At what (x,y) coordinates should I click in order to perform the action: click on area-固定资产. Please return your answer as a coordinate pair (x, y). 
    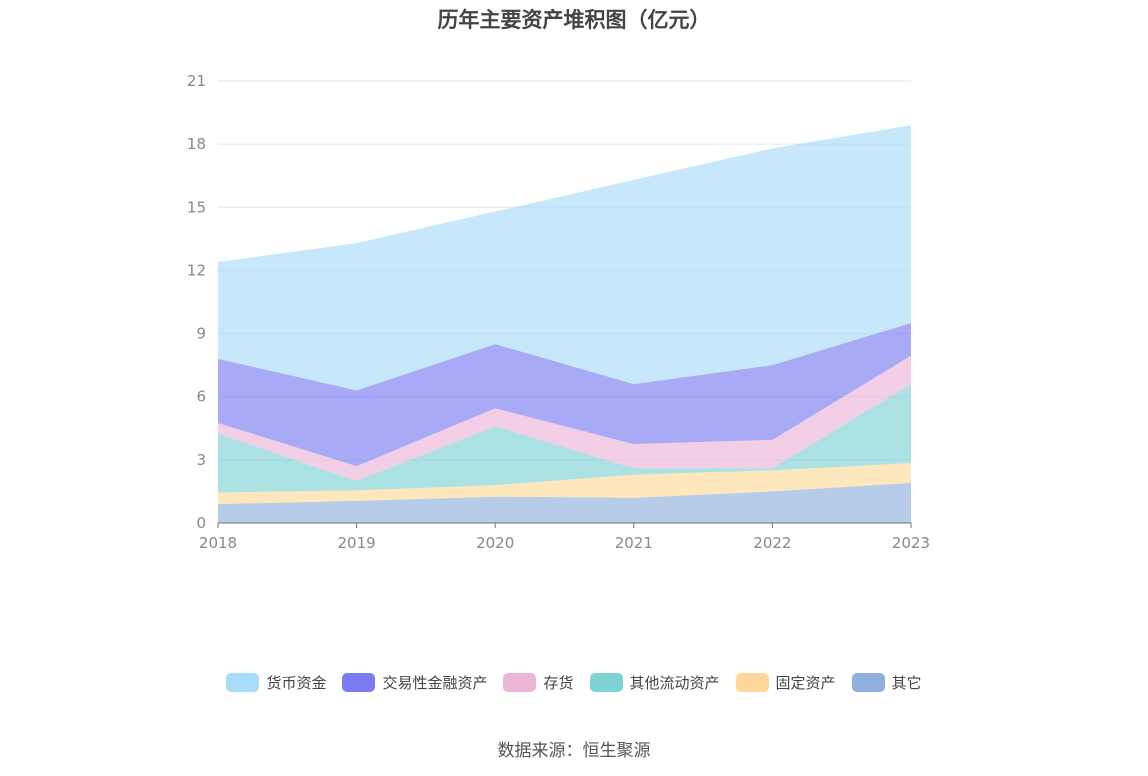
    Looking at the image, I should click on (564, 484).